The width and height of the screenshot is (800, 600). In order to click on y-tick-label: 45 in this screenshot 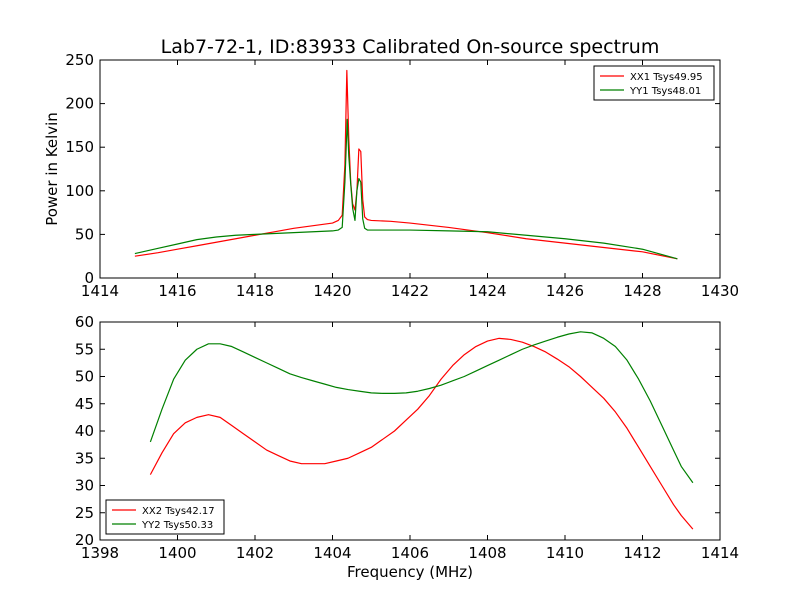, I will do `click(84, 404)`.